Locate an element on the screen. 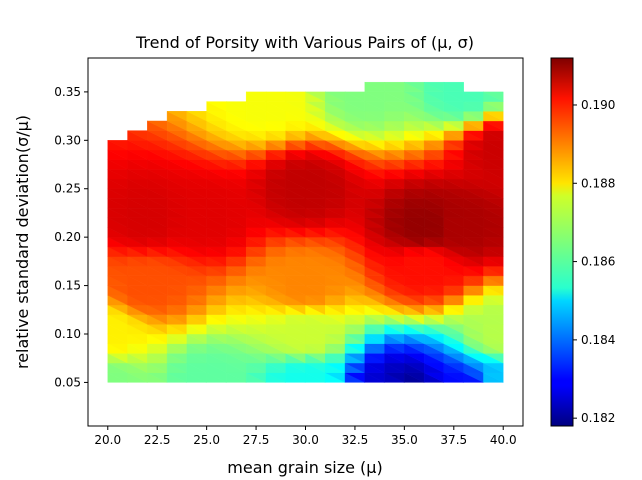  x-axis-ticks: 20.0 22.5 25.0 27.5 30.0 32.5 35.0 37.5 40.0 is located at coordinates (305, 436).